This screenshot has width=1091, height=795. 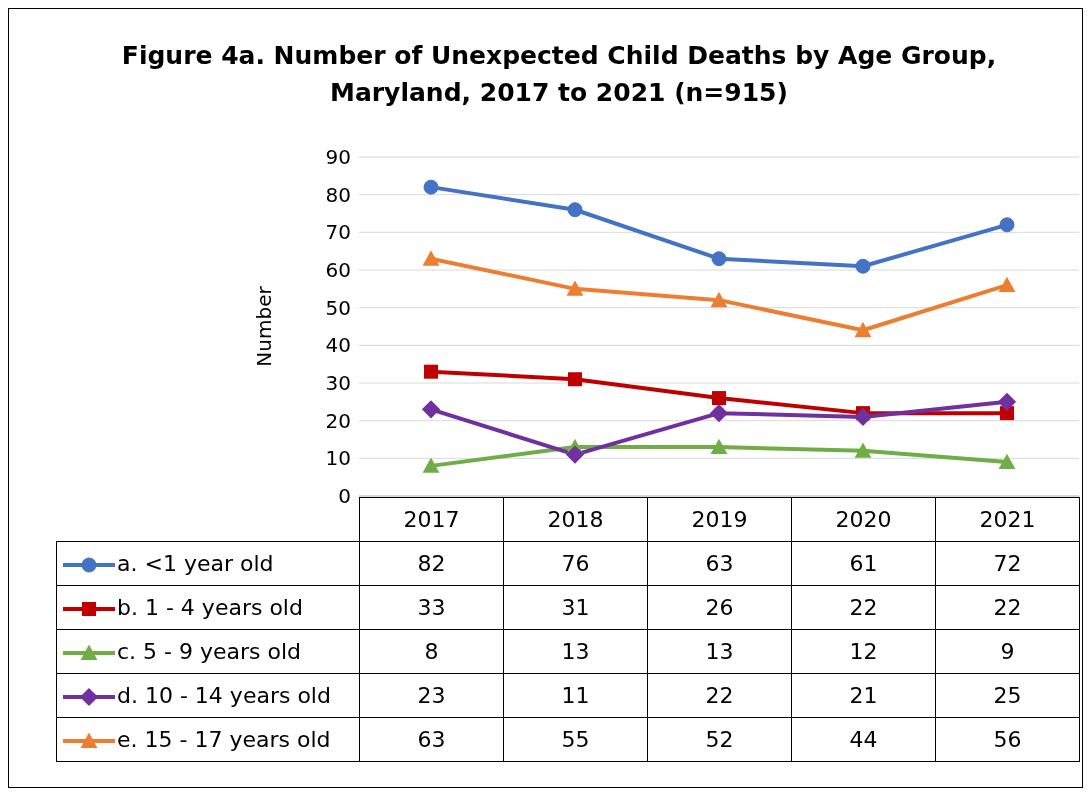 I want to click on y-tick-label: 30, so click(x=338, y=383).